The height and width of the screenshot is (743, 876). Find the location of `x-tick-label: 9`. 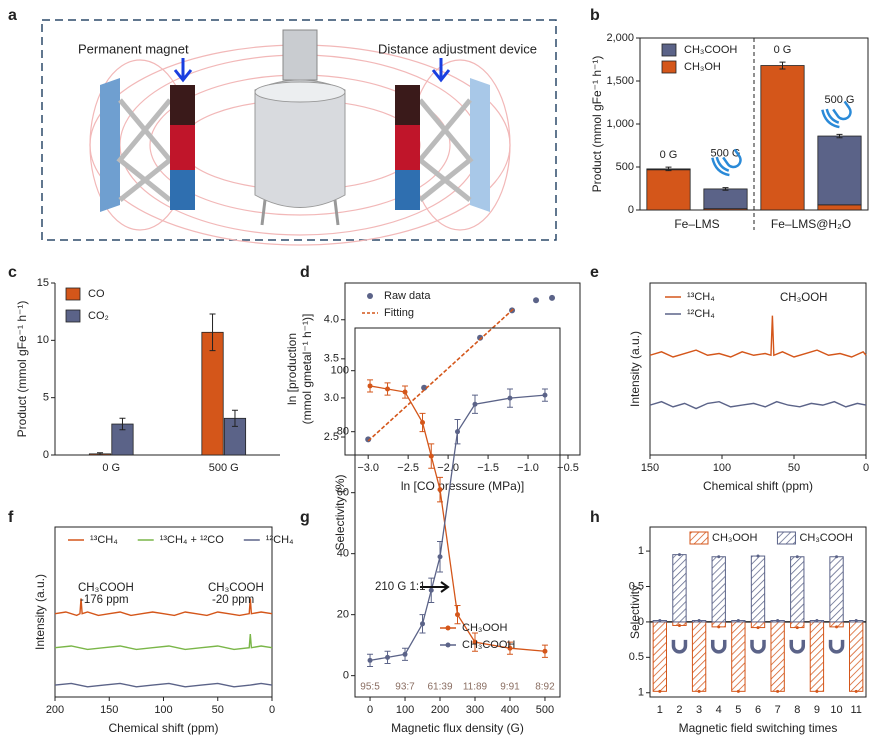

x-tick-label: 9 is located at coordinates (817, 710).